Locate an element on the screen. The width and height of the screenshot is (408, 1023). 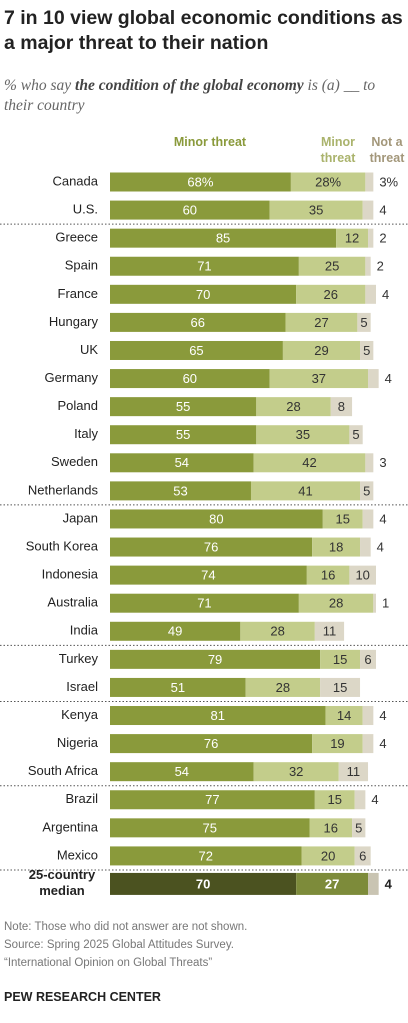
value-label: 55 is located at coordinates (183, 406).